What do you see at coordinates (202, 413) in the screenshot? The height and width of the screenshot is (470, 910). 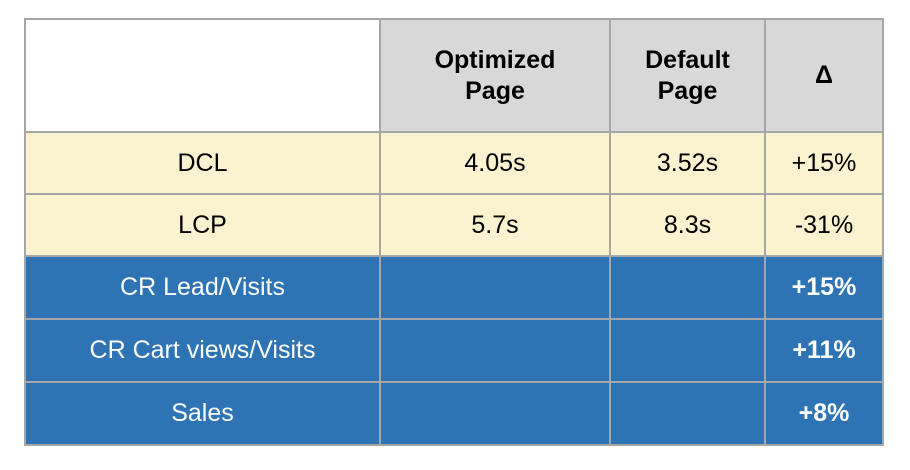 I see `row-label-sales: Sales` at bounding box center [202, 413].